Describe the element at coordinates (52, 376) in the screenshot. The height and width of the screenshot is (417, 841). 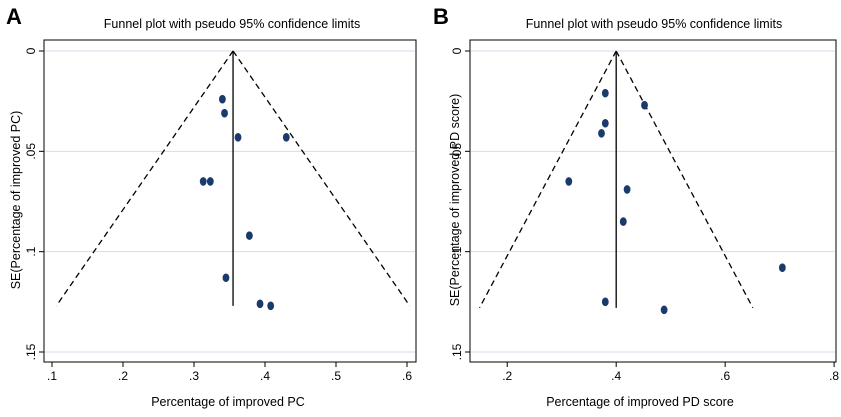
I see `x-tick-label: .1` at that location.